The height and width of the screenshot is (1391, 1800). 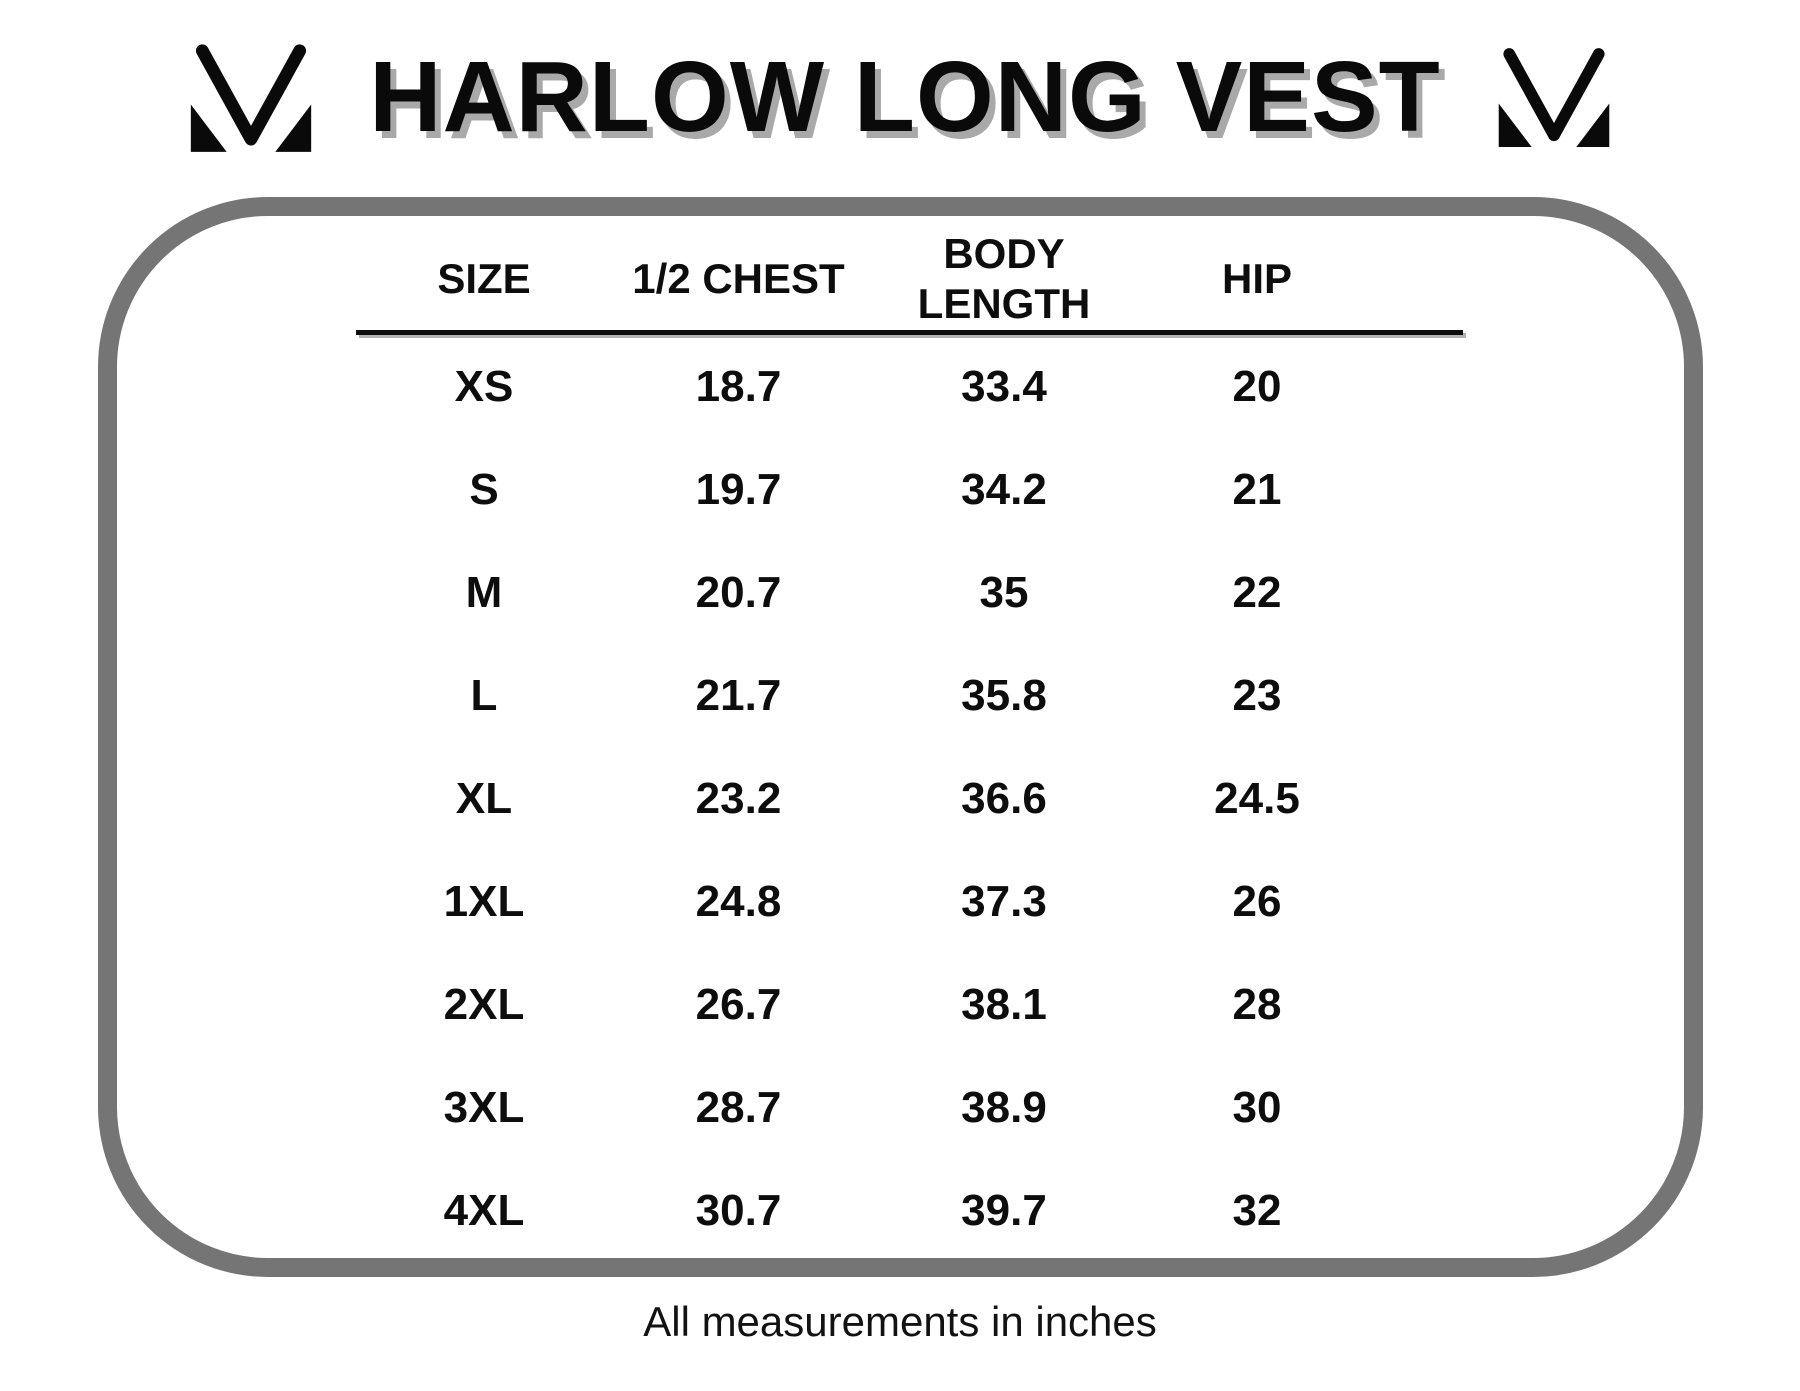 What do you see at coordinates (738, 1210) in the screenshot?
I see `half-chest-cell: 30.7` at bounding box center [738, 1210].